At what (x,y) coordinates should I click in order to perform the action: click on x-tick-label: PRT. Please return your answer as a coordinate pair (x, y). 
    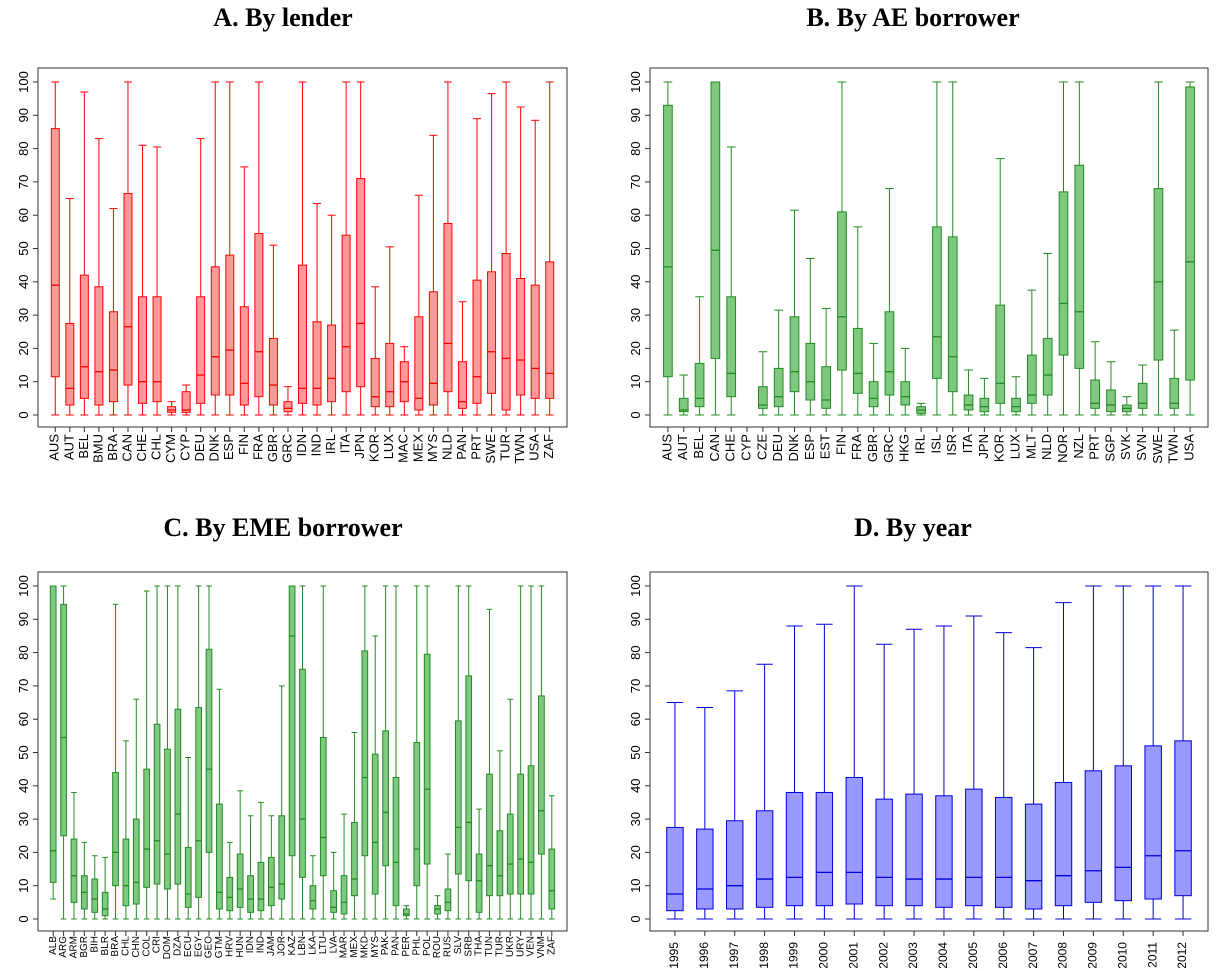
    Looking at the image, I should click on (475, 447).